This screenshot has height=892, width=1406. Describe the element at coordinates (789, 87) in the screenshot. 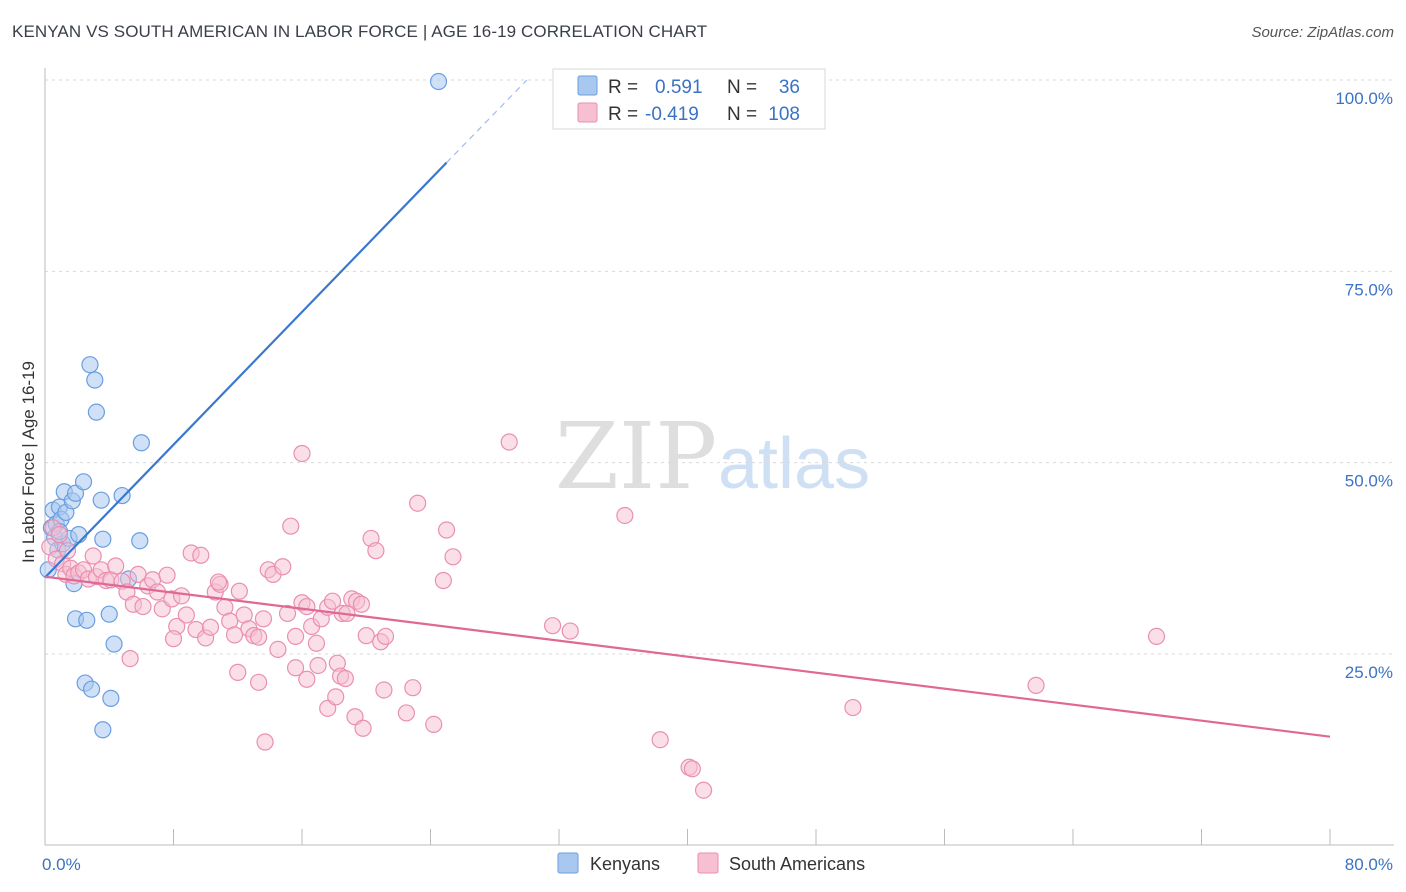

I see `legend-kenyan-n-value: 36` at that location.